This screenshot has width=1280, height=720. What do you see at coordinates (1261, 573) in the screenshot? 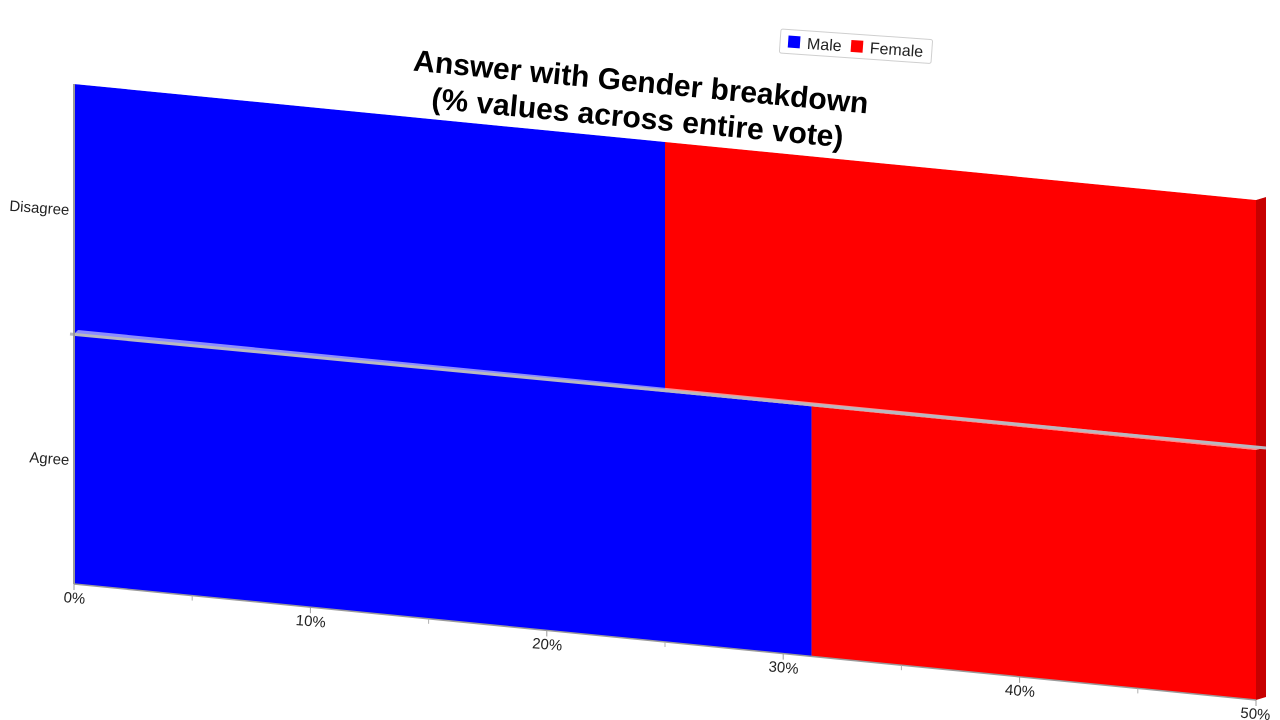
I see `bar-side-agree` at bounding box center [1261, 573].